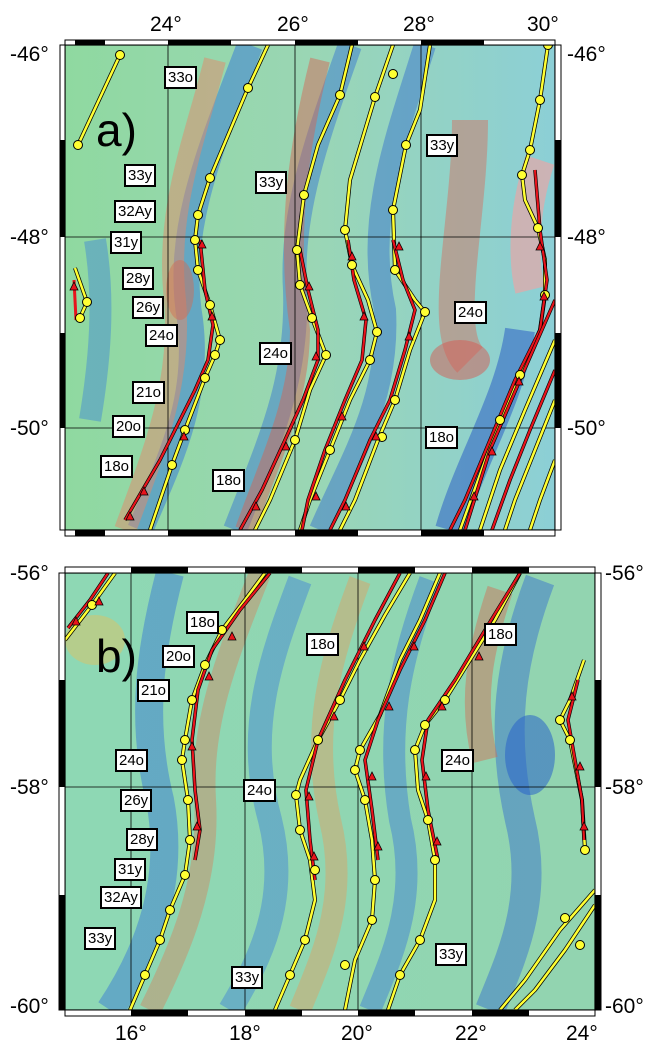 Image resolution: width=654 pixels, height=1045 pixels. I want to click on lon-tick: 20°, so click(357, 1033).